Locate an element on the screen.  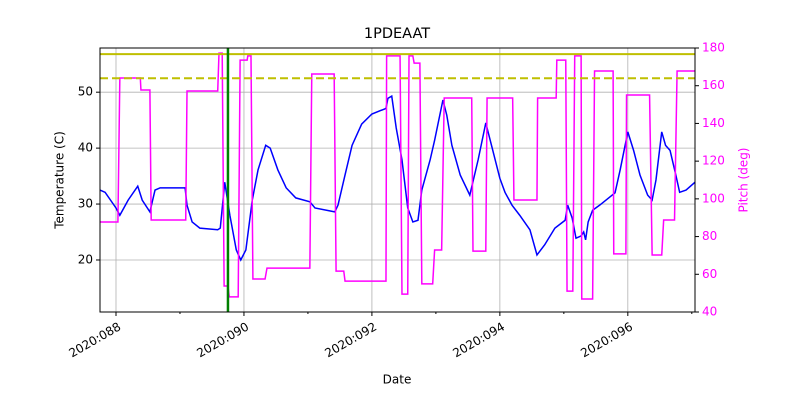
chart-title: 1PDEAAT is located at coordinates (397, 34).